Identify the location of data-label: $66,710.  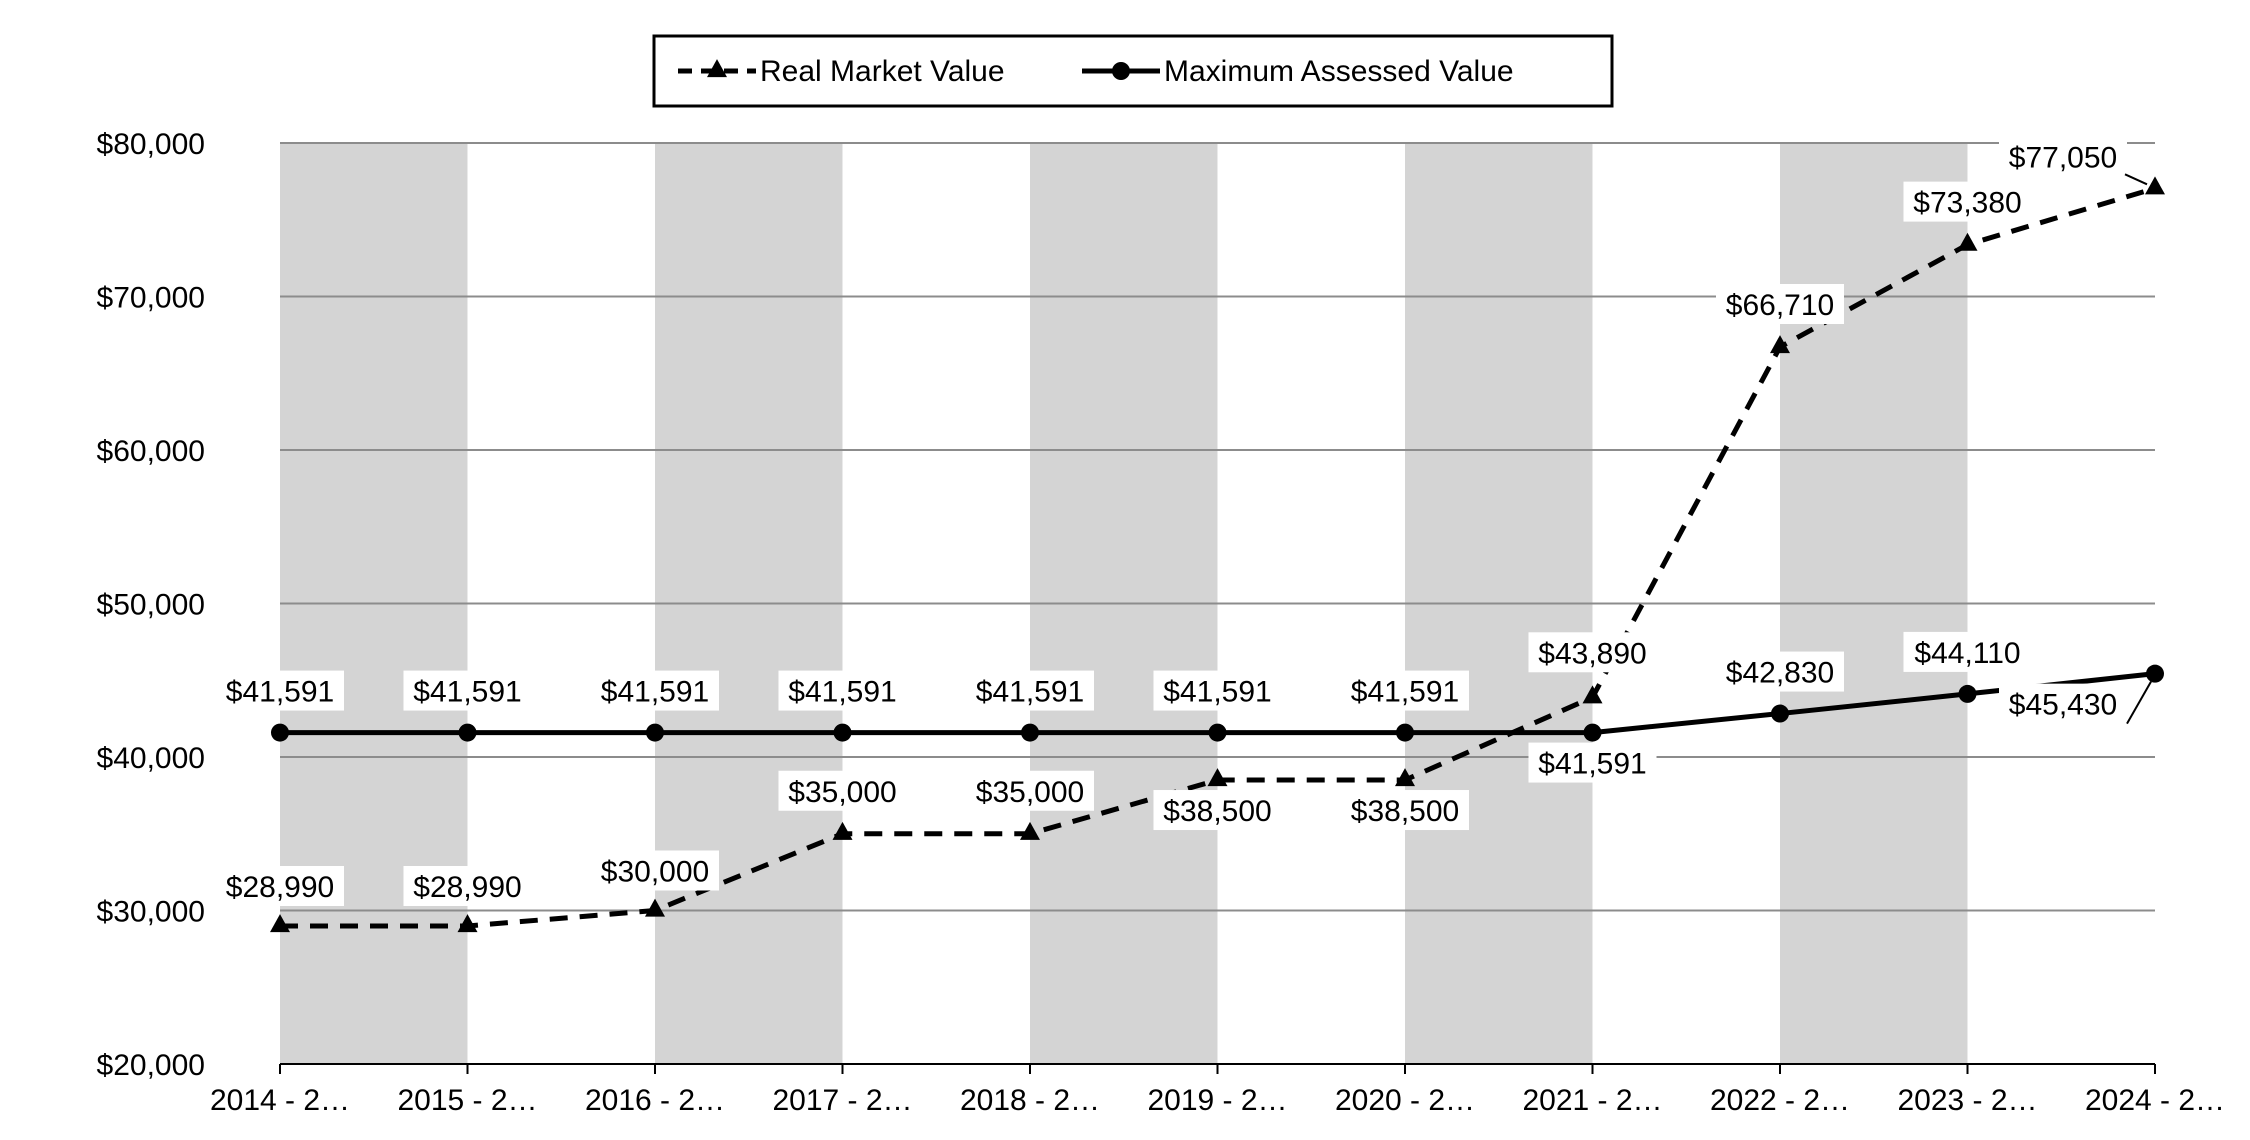
(1780, 305).